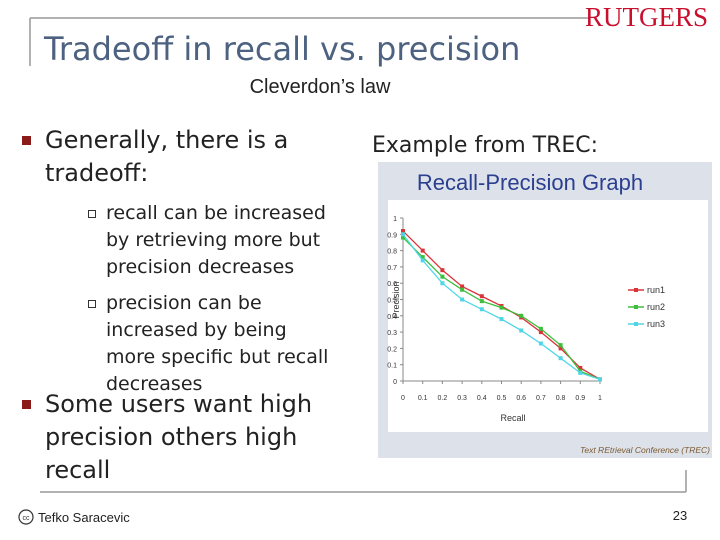  Describe the element at coordinates (395, 219) in the screenshot. I see `y-tick-label: 1` at that location.